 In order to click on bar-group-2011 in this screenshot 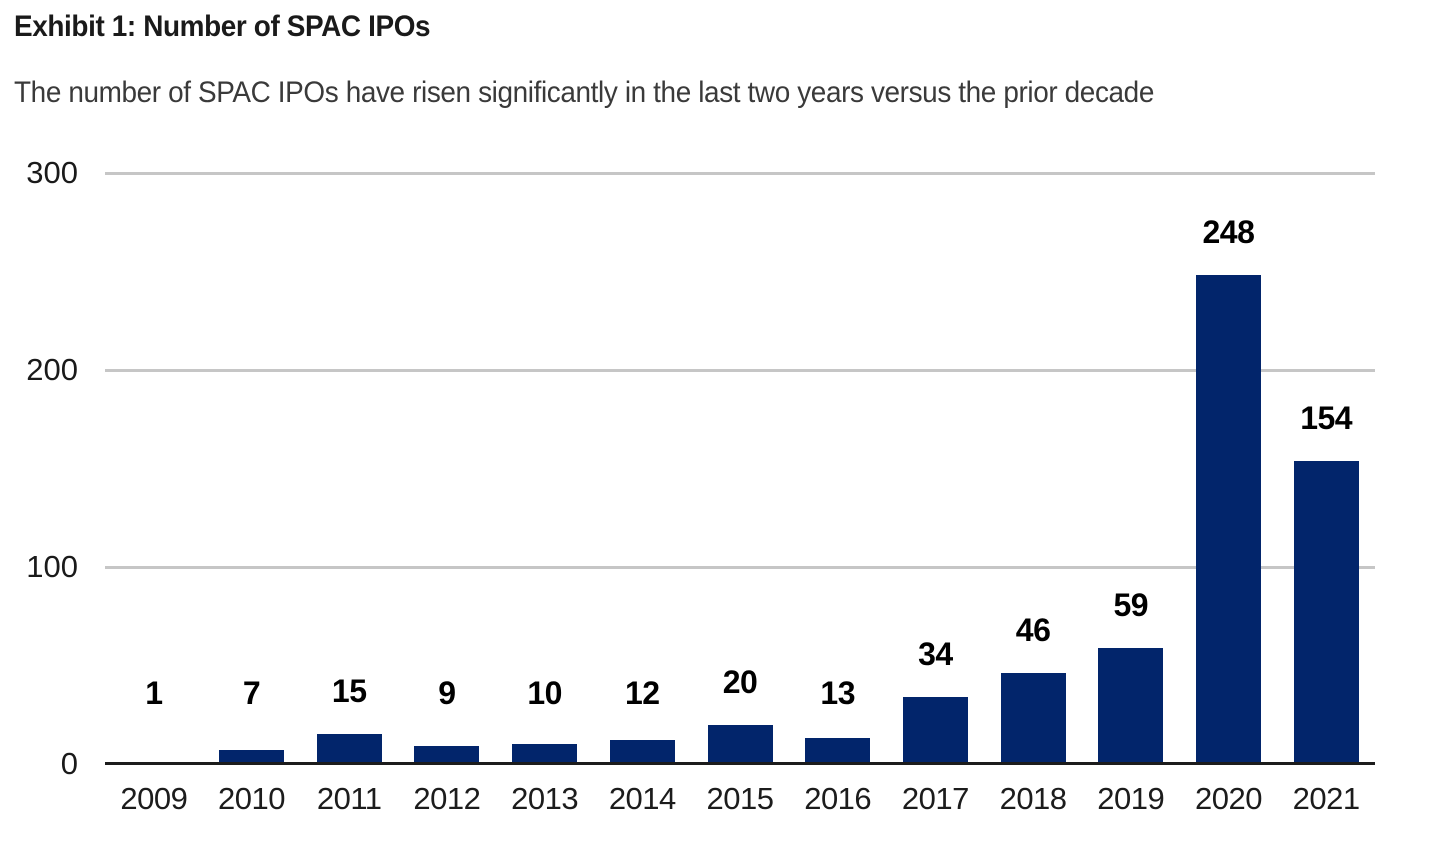, I will do `click(349, 749)`.